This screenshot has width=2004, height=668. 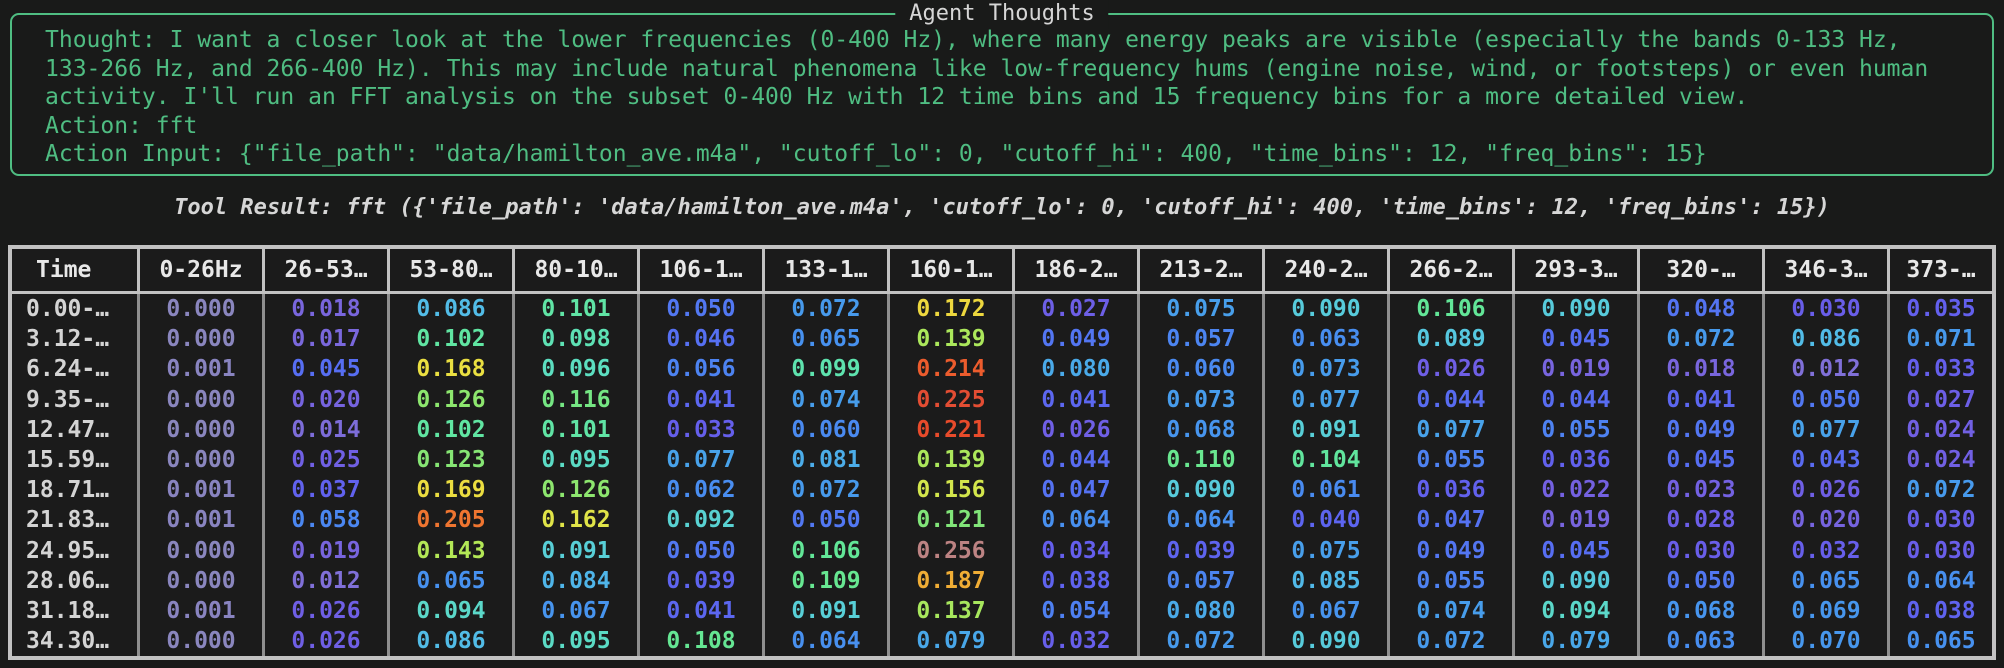 I want to click on fft-value-cell: 0.110, so click(x=1201, y=460).